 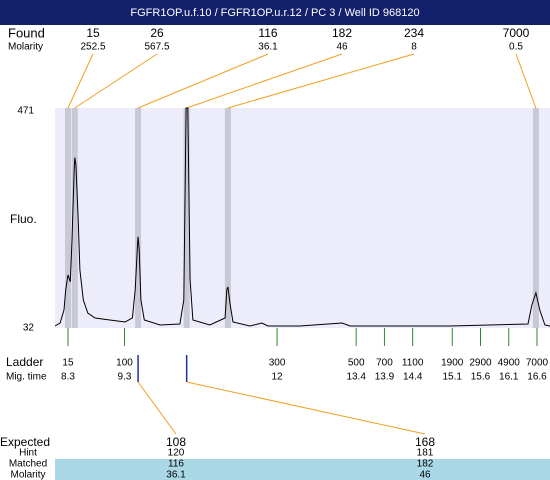 What do you see at coordinates (385, 377) in the screenshot?
I see `ladder-time: 13.9` at bounding box center [385, 377].